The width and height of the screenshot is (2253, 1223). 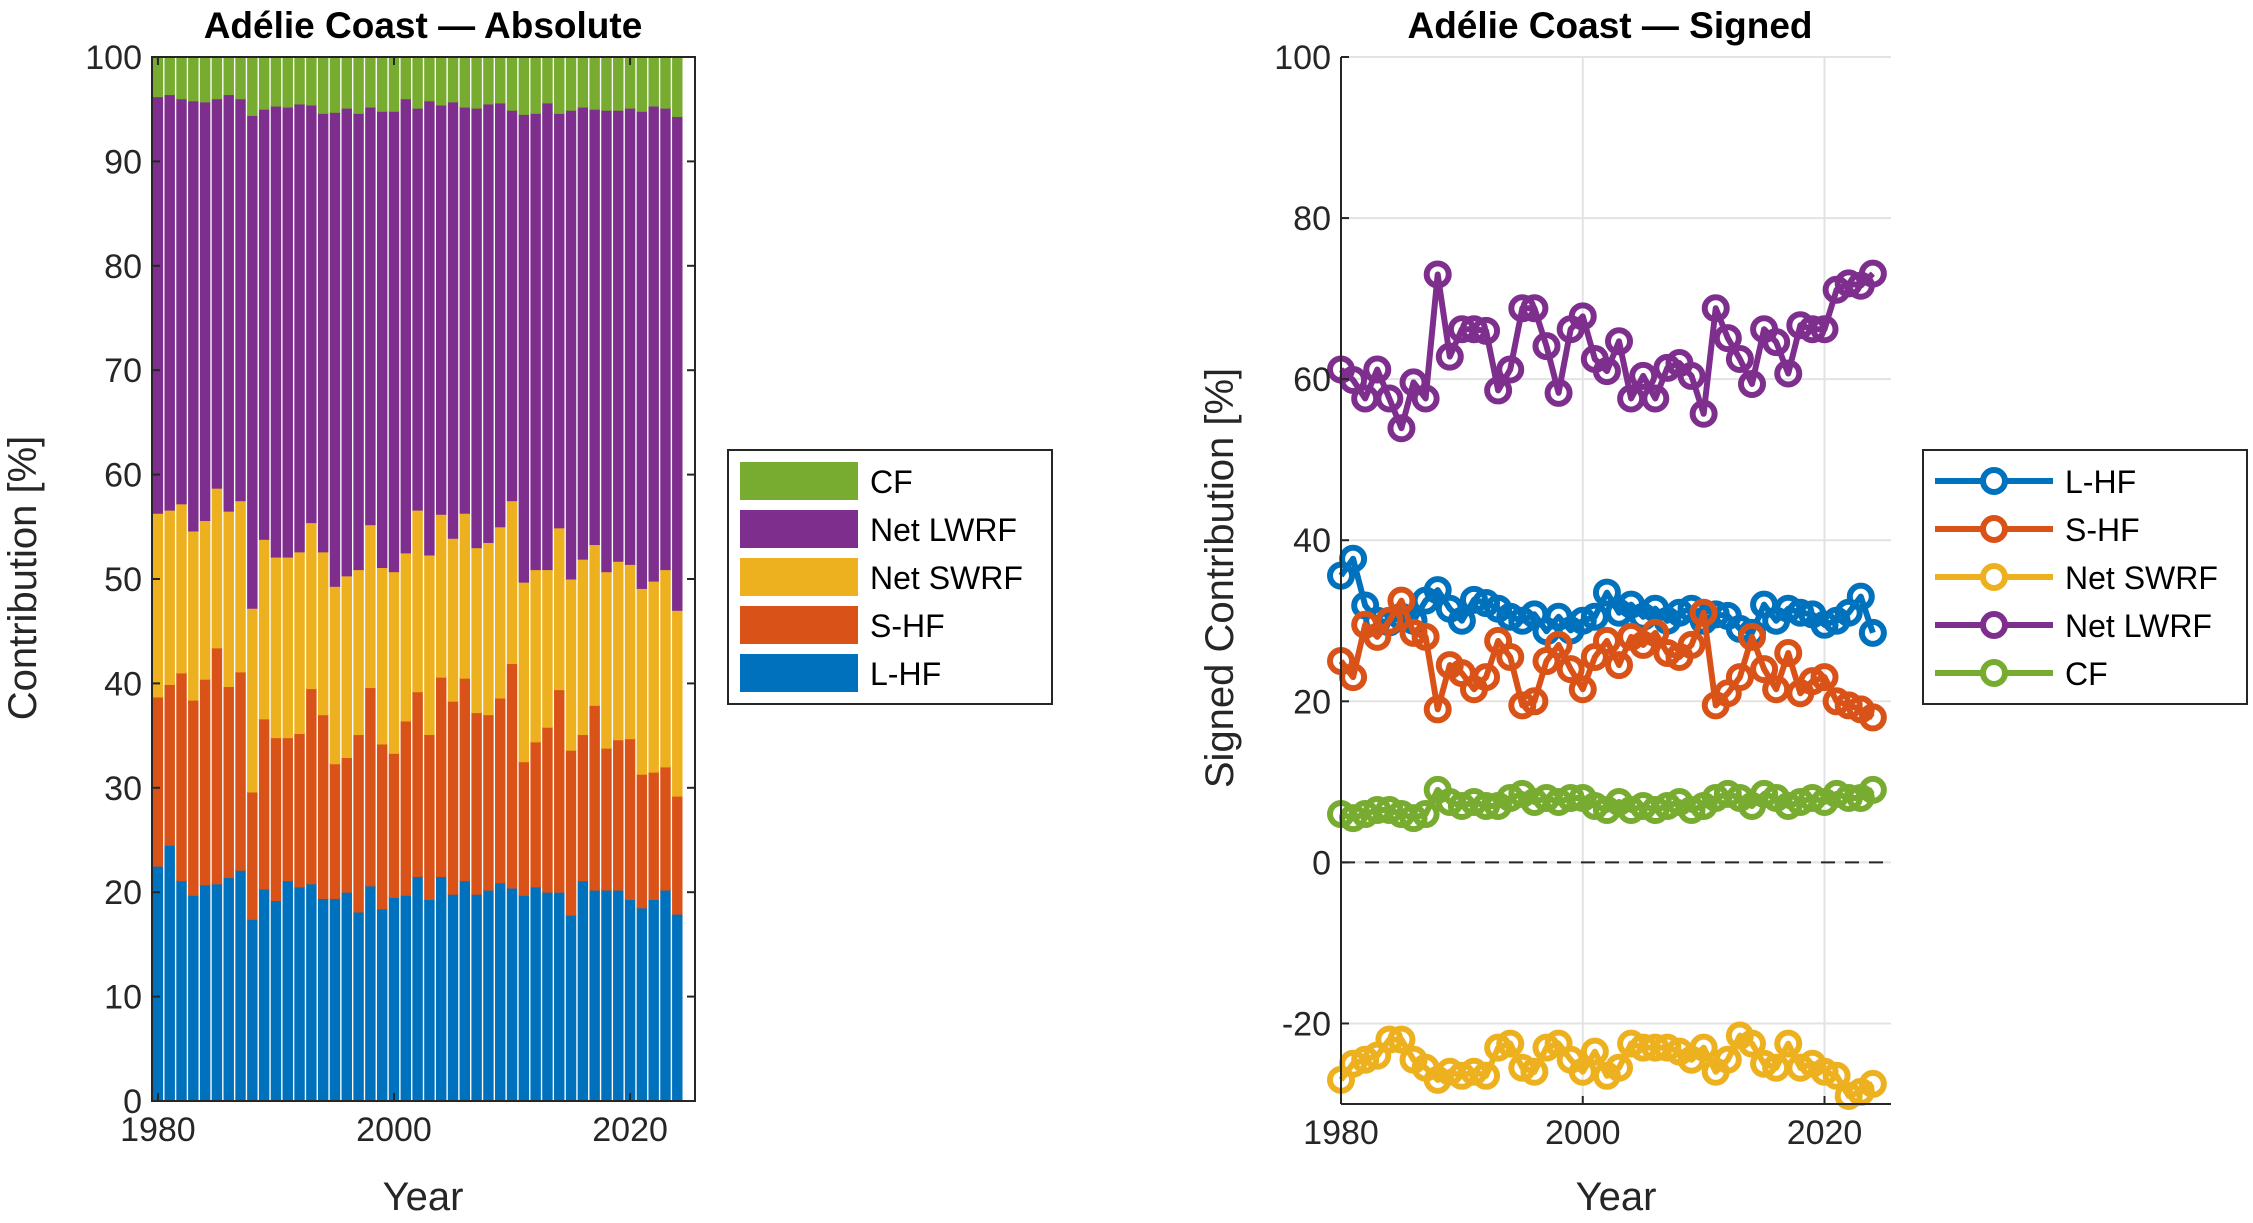 What do you see at coordinates (1220, 578) in the screenshot?
I see `right-y-axis-label: Signed Contribution [%]` at bounding box center [1220, 578].